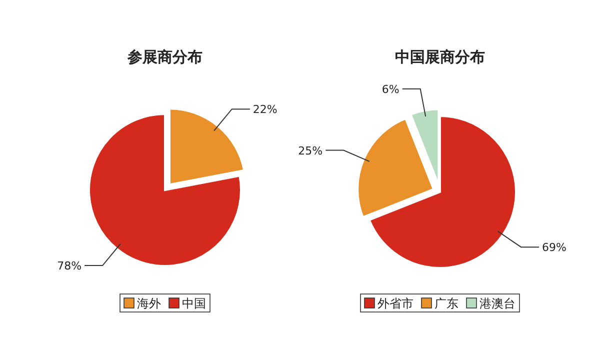 The image size is (595, 358). I want to click on legend-label: 中国, so click(194, 303).